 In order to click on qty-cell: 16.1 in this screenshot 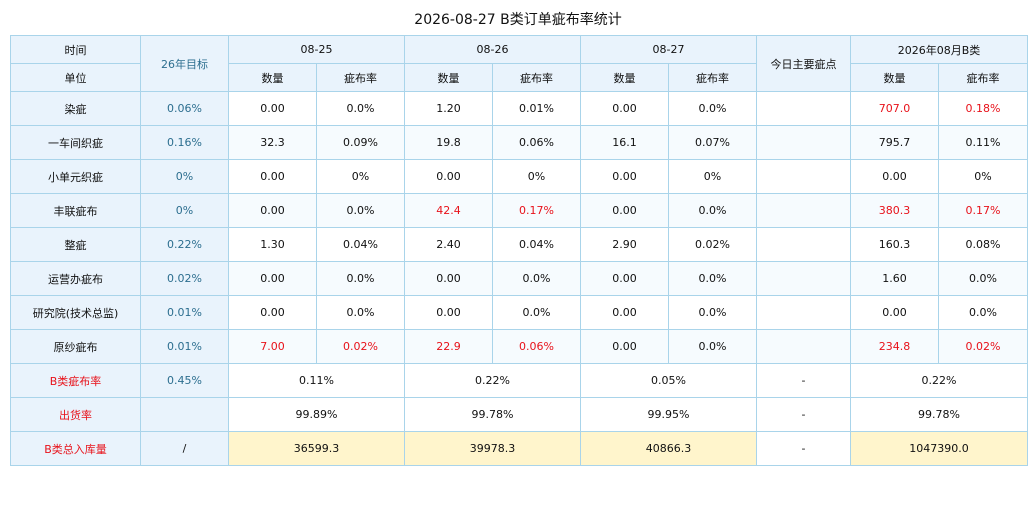, I will do `click(624, 142)`.